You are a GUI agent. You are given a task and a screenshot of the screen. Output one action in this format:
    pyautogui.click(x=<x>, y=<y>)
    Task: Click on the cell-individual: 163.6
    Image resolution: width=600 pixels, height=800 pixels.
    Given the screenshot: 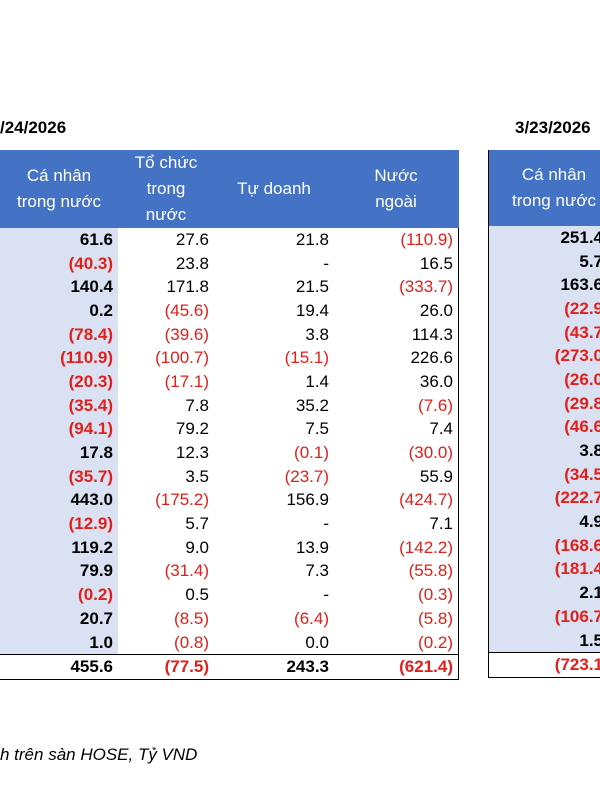 What is the action you would take?
    pyautogui.click(x=544, y=285)
    